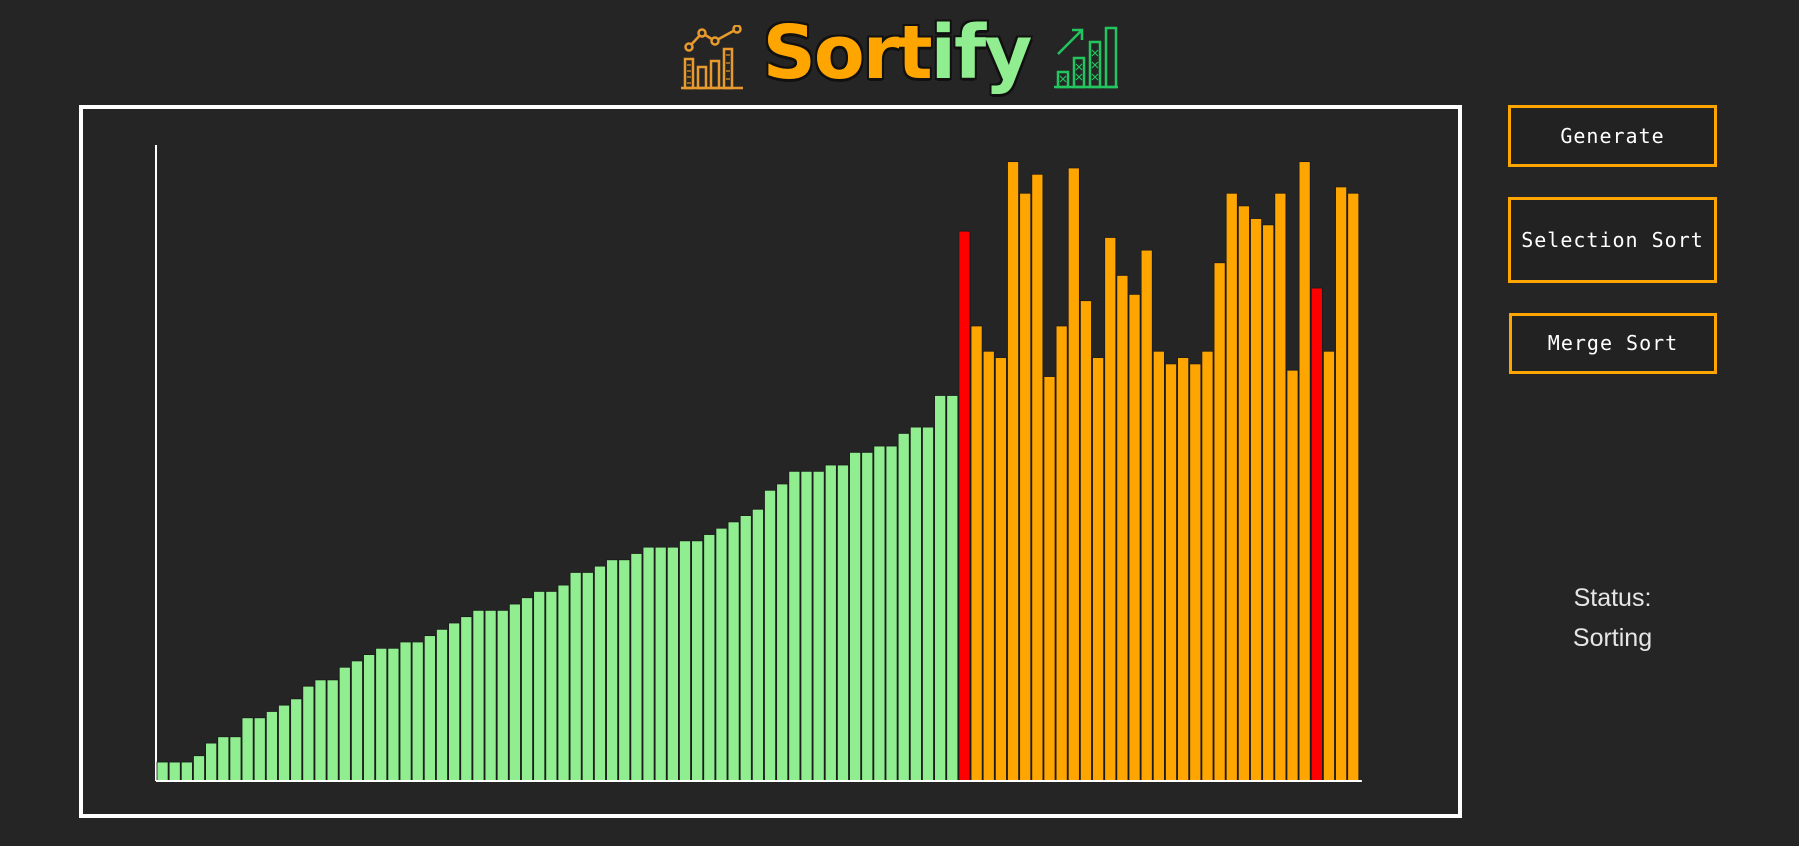 This screenshot has width=1799, height=846. What do you see at coordinates (1612, 136) in the screenshot?
I see `generate-button: Generate` at bounding box center [1612, 136].